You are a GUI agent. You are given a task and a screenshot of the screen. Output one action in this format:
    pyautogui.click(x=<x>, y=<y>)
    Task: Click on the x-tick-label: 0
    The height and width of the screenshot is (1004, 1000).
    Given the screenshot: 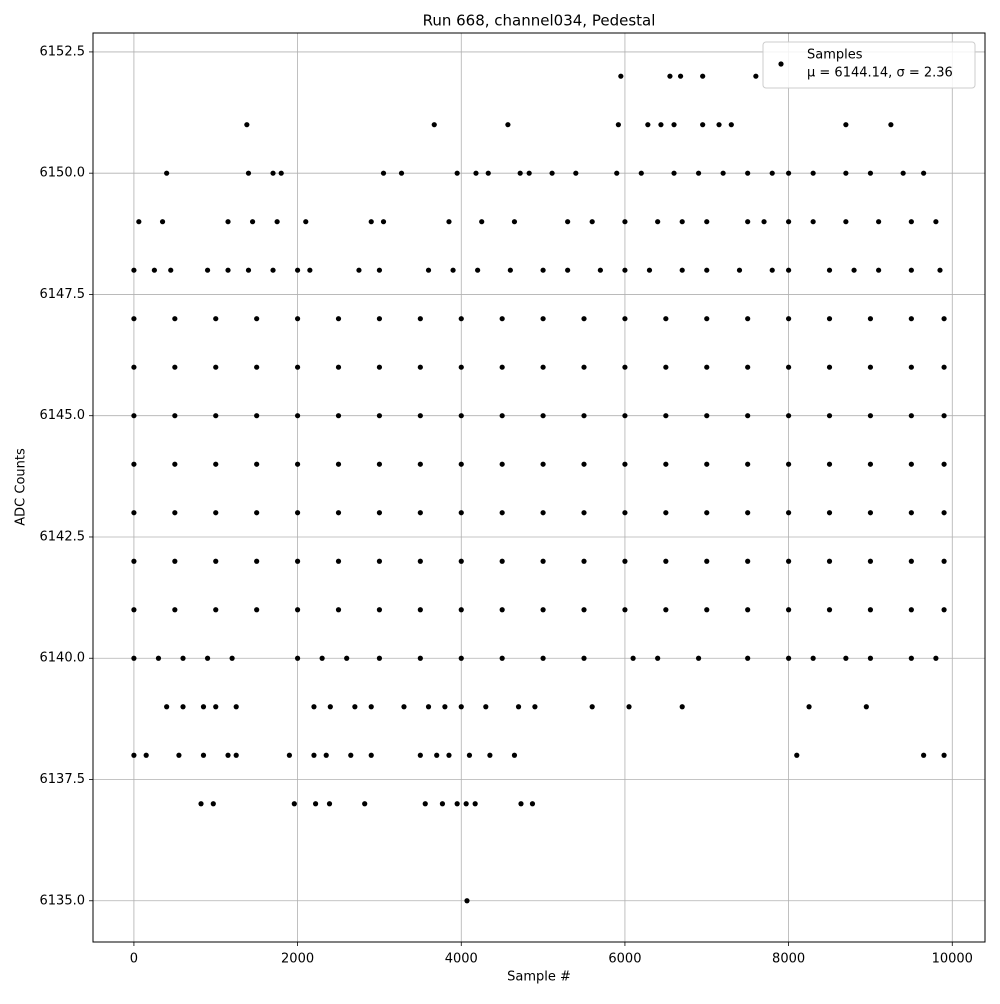 What is the action you would take?
    pyautogui.click(x=134, y=959)
    